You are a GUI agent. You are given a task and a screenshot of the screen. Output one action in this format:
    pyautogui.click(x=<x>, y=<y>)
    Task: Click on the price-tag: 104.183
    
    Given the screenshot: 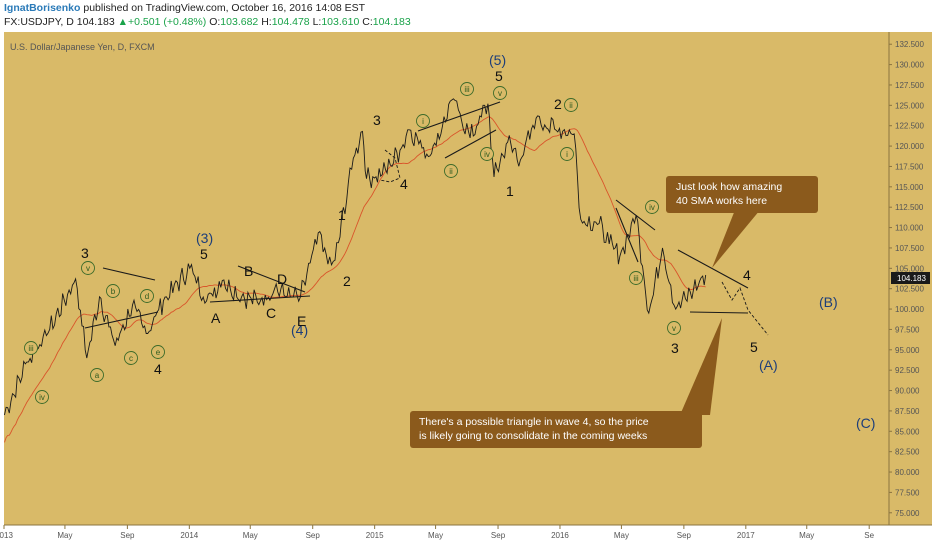 What is the action you would take?
    pyautogui.click(x=910, y=278)
    